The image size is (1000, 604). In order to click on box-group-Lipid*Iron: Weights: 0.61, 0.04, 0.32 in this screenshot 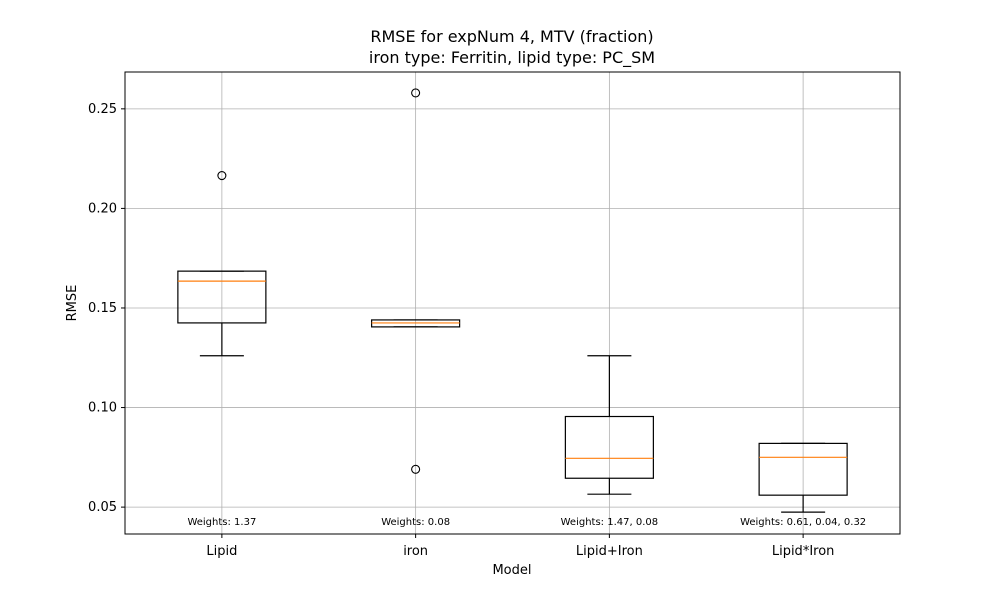, I will do `click(803, 485)`.